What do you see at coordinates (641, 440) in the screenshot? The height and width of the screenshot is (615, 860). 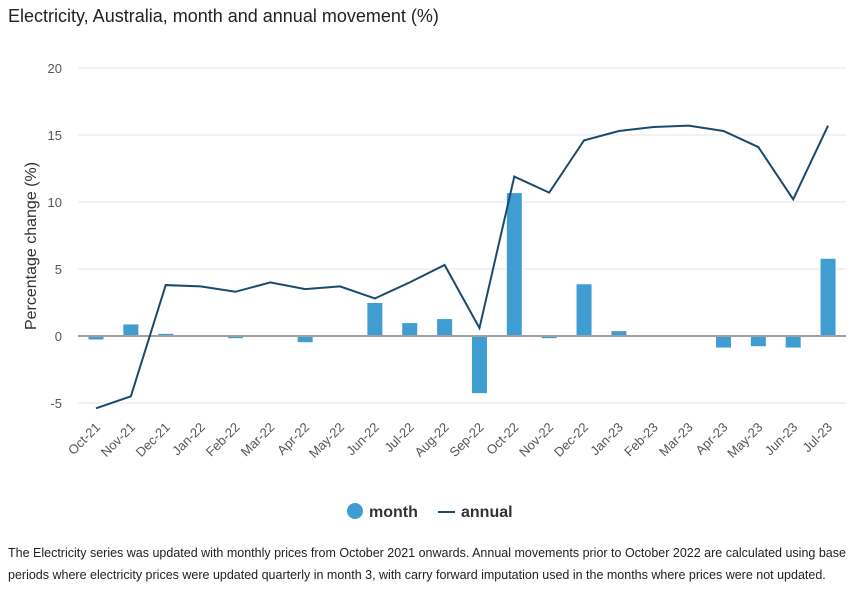 I see `x-tick-label: Feb-23` at bounding box center [641, 440].